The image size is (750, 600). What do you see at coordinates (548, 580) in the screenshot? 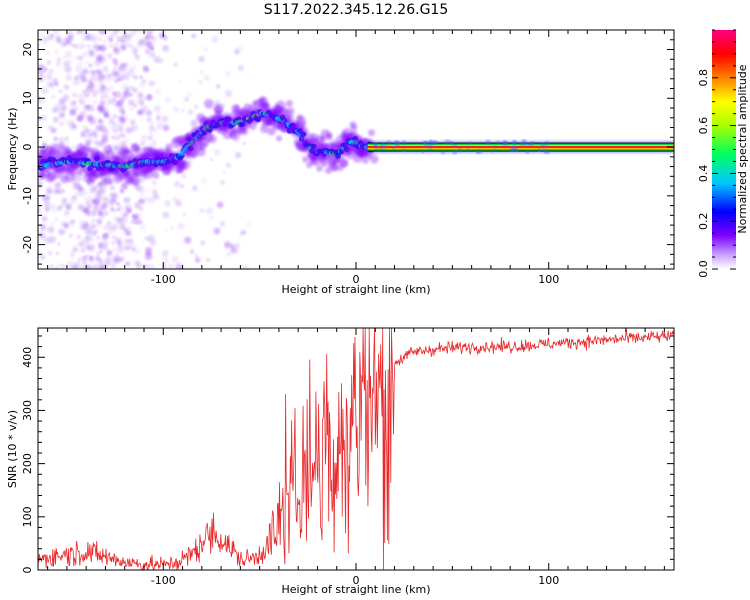
I see `snr-xtick-label: 100` at bounding box center [548, 580].